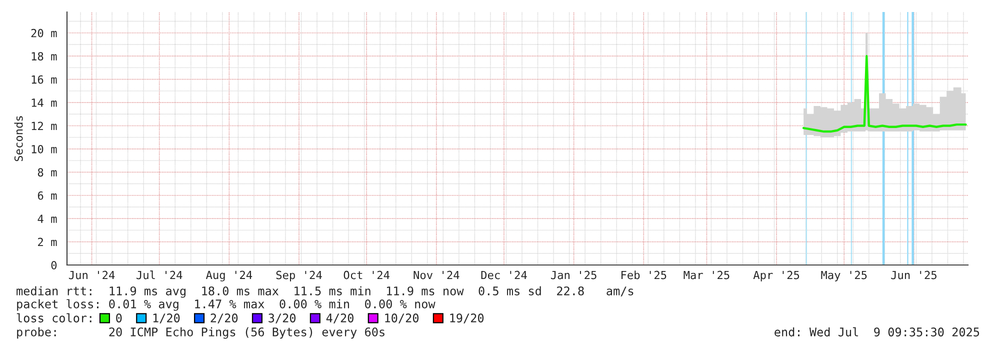  What do you see at coordinates (18, 139) in the screenshot?
I see `y-axis-title: Seconds` at bounding box center [18, 139].